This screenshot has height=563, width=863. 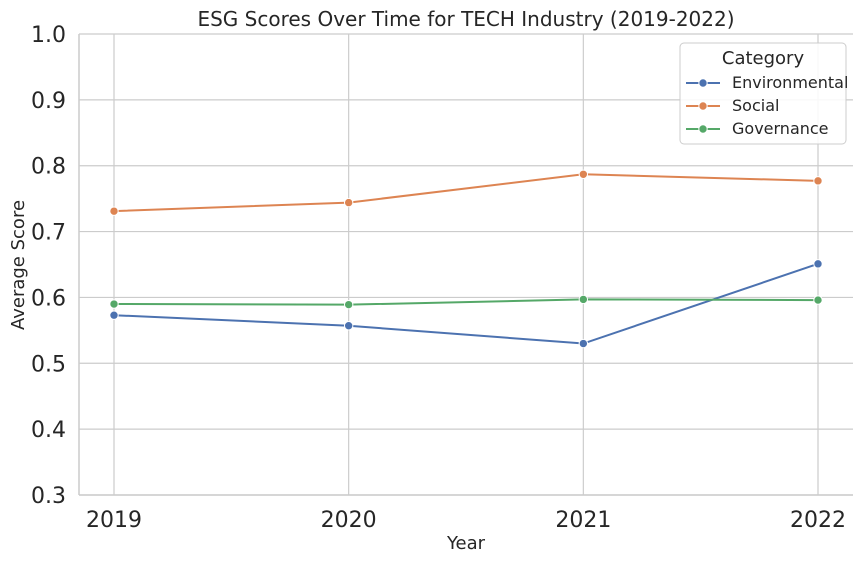 What do you see at coordinates (48, 364) in the screenshot?
I see `y-tick-label: 0.5` at bounding box center [48, 364].